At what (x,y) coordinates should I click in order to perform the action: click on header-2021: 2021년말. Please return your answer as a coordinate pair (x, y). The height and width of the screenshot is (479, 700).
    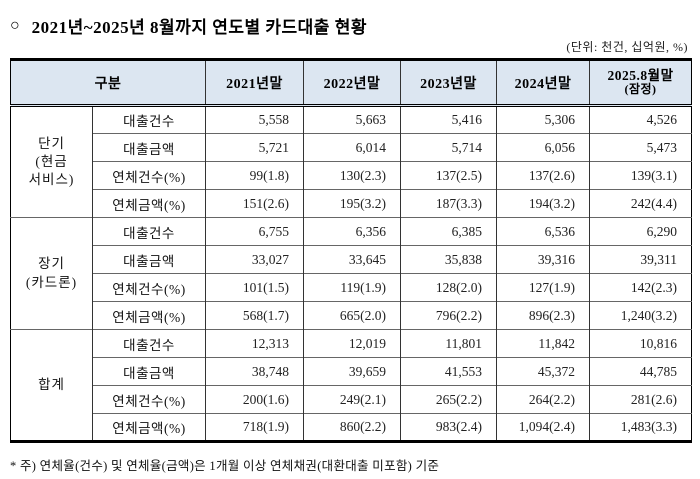
    Looking at the image, I should click on (254, 83).